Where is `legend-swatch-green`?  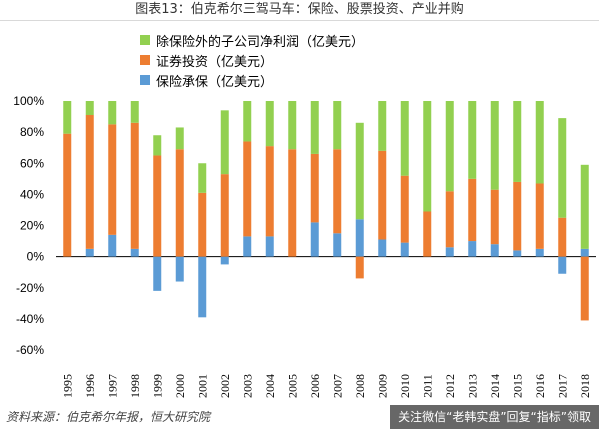
legend-swatch-green is located at coordinates (145, 40).